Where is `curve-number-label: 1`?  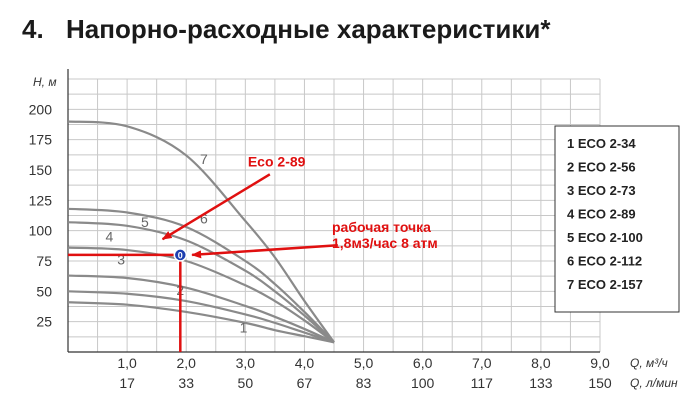 curve-number-label: 1 is located at coordinates (244, 328).